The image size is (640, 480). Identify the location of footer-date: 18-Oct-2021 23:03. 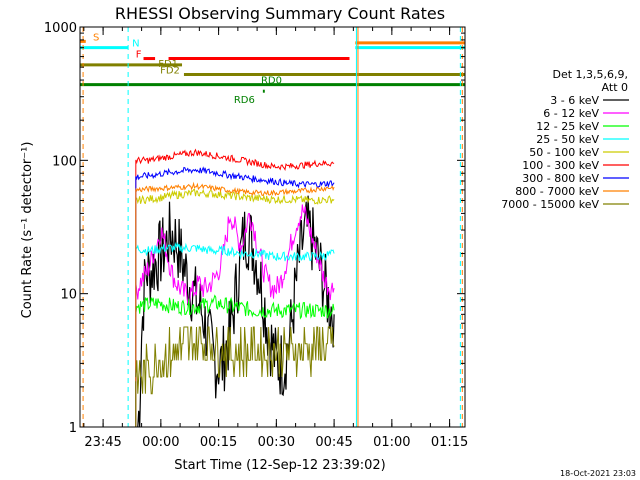
(598, 473).